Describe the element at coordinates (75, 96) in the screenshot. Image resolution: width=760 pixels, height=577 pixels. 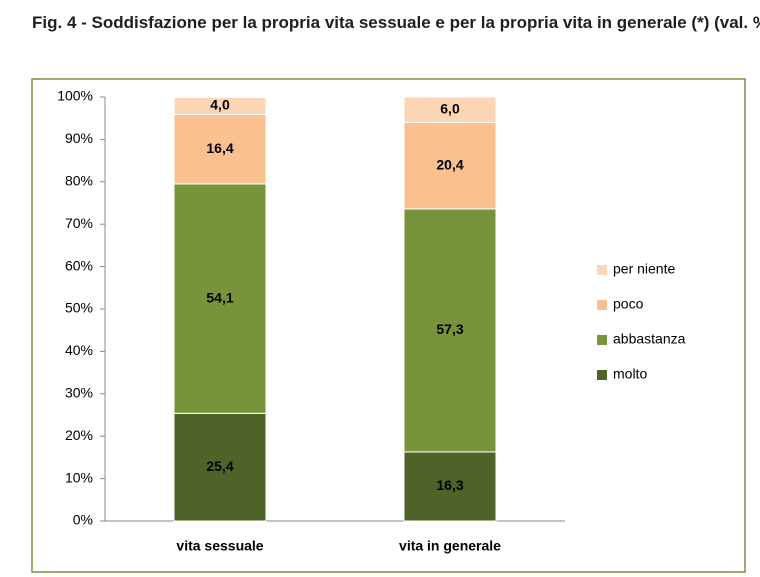
I see `y-tick-label: 100%` at that location.